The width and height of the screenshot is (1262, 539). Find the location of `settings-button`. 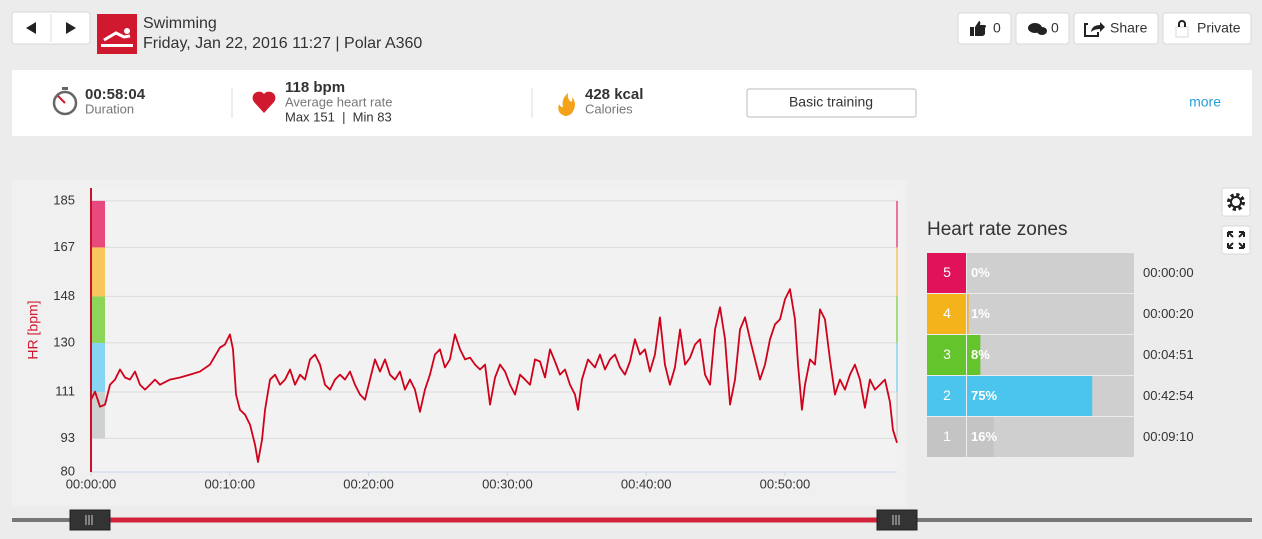

settings-button is located at coordinates (1236, 202).